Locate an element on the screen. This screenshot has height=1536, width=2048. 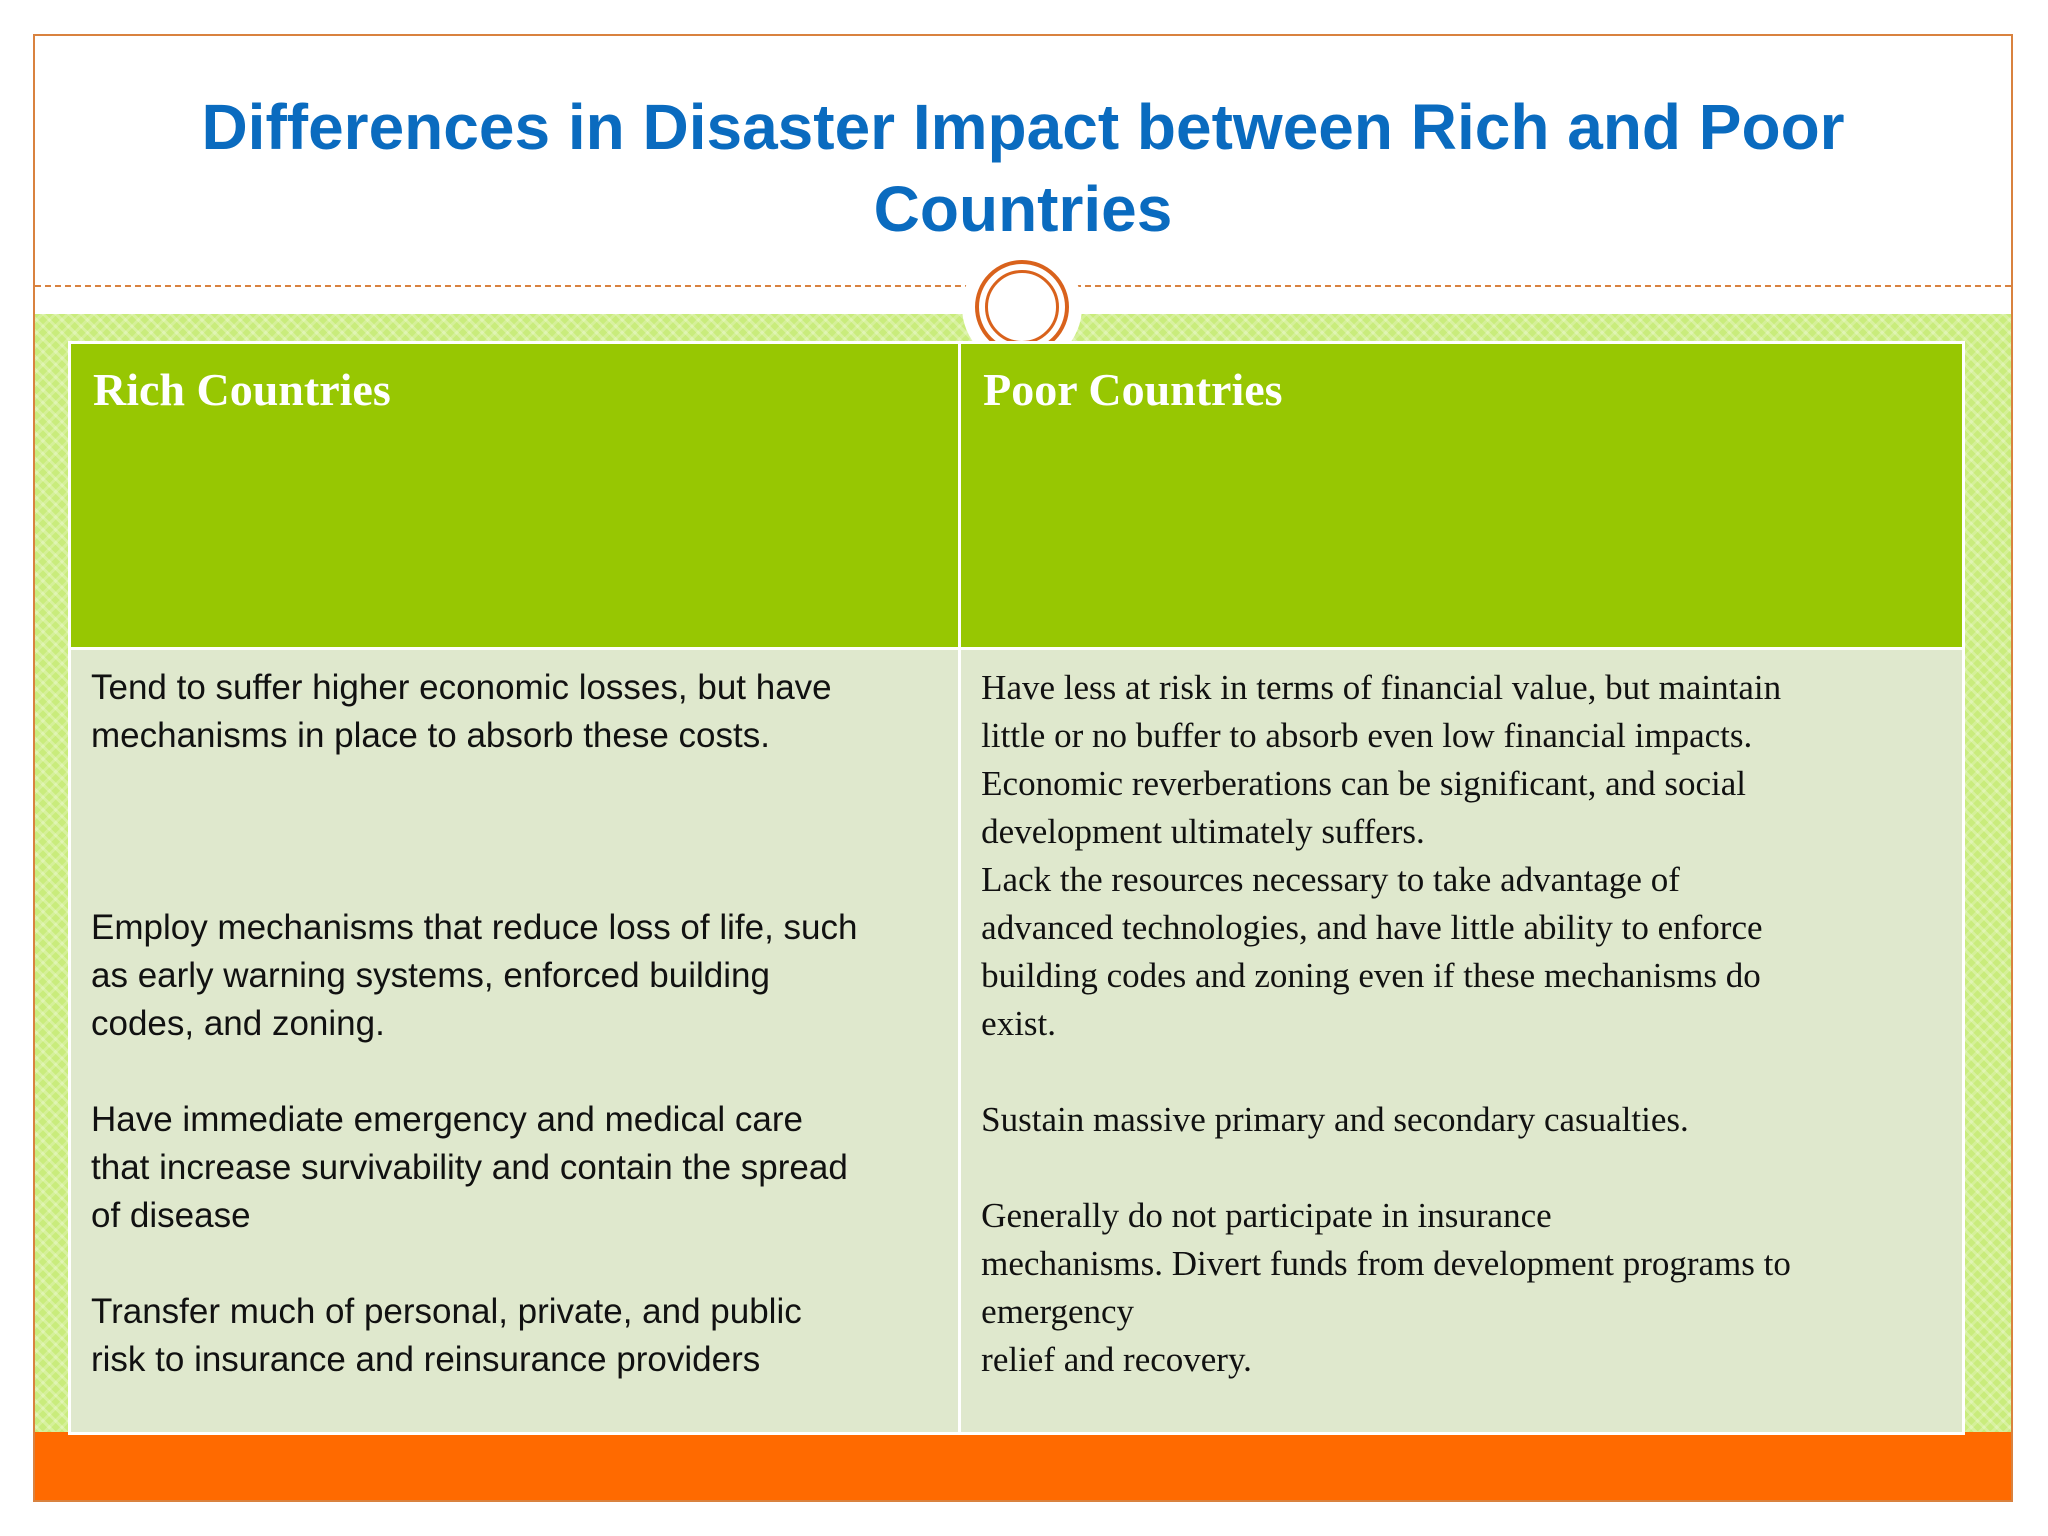
rich-countries-header: Rich Countries is located at coordinates (514, 495).